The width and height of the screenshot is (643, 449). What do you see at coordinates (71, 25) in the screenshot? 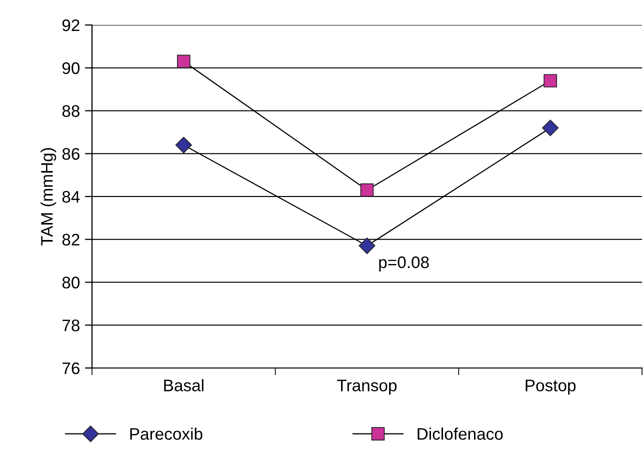
I see `y-tick-label: 92` at bounding box center [71, 25].